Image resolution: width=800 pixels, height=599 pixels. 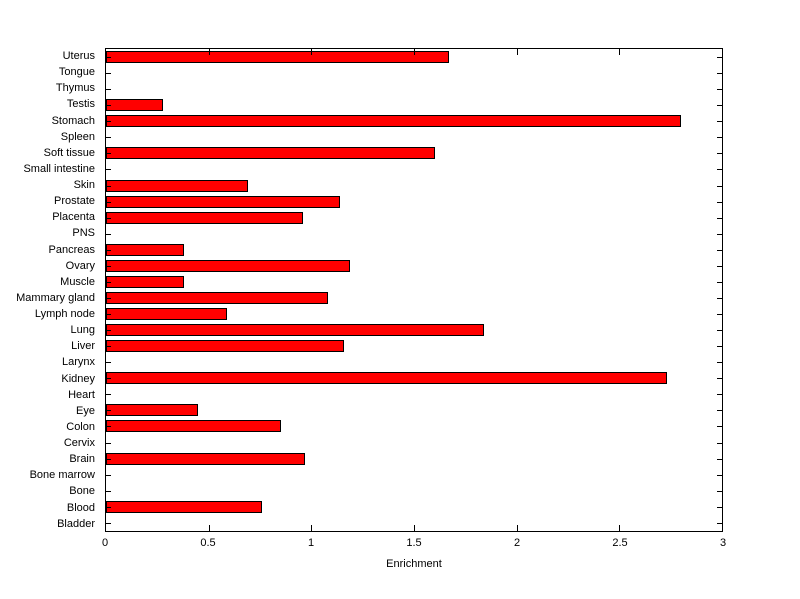 What do you see at coordinates (81, 394) in the screenshot?
I see `y-axis-label: Heart` at bounding box center [81, 394].